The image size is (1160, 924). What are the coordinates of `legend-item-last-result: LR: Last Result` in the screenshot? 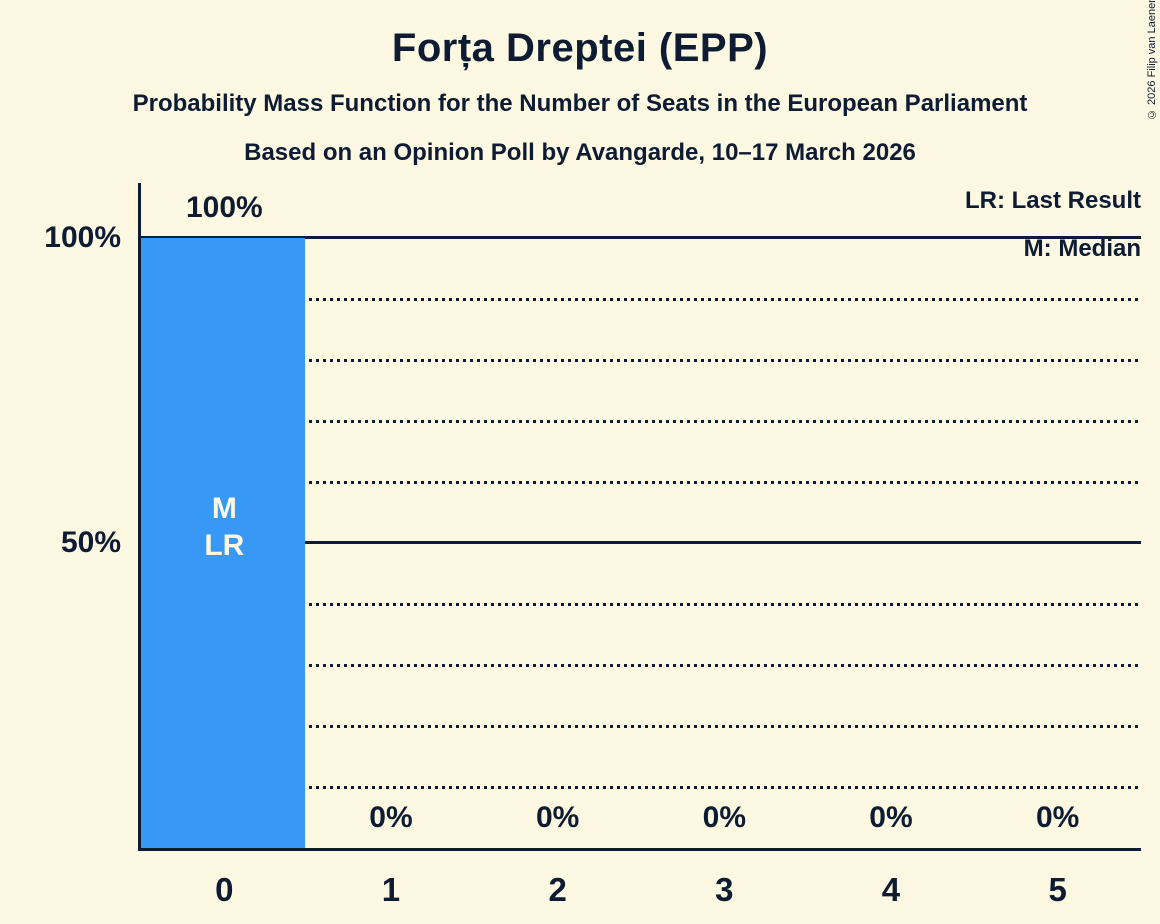 It's located at (1052, 200).